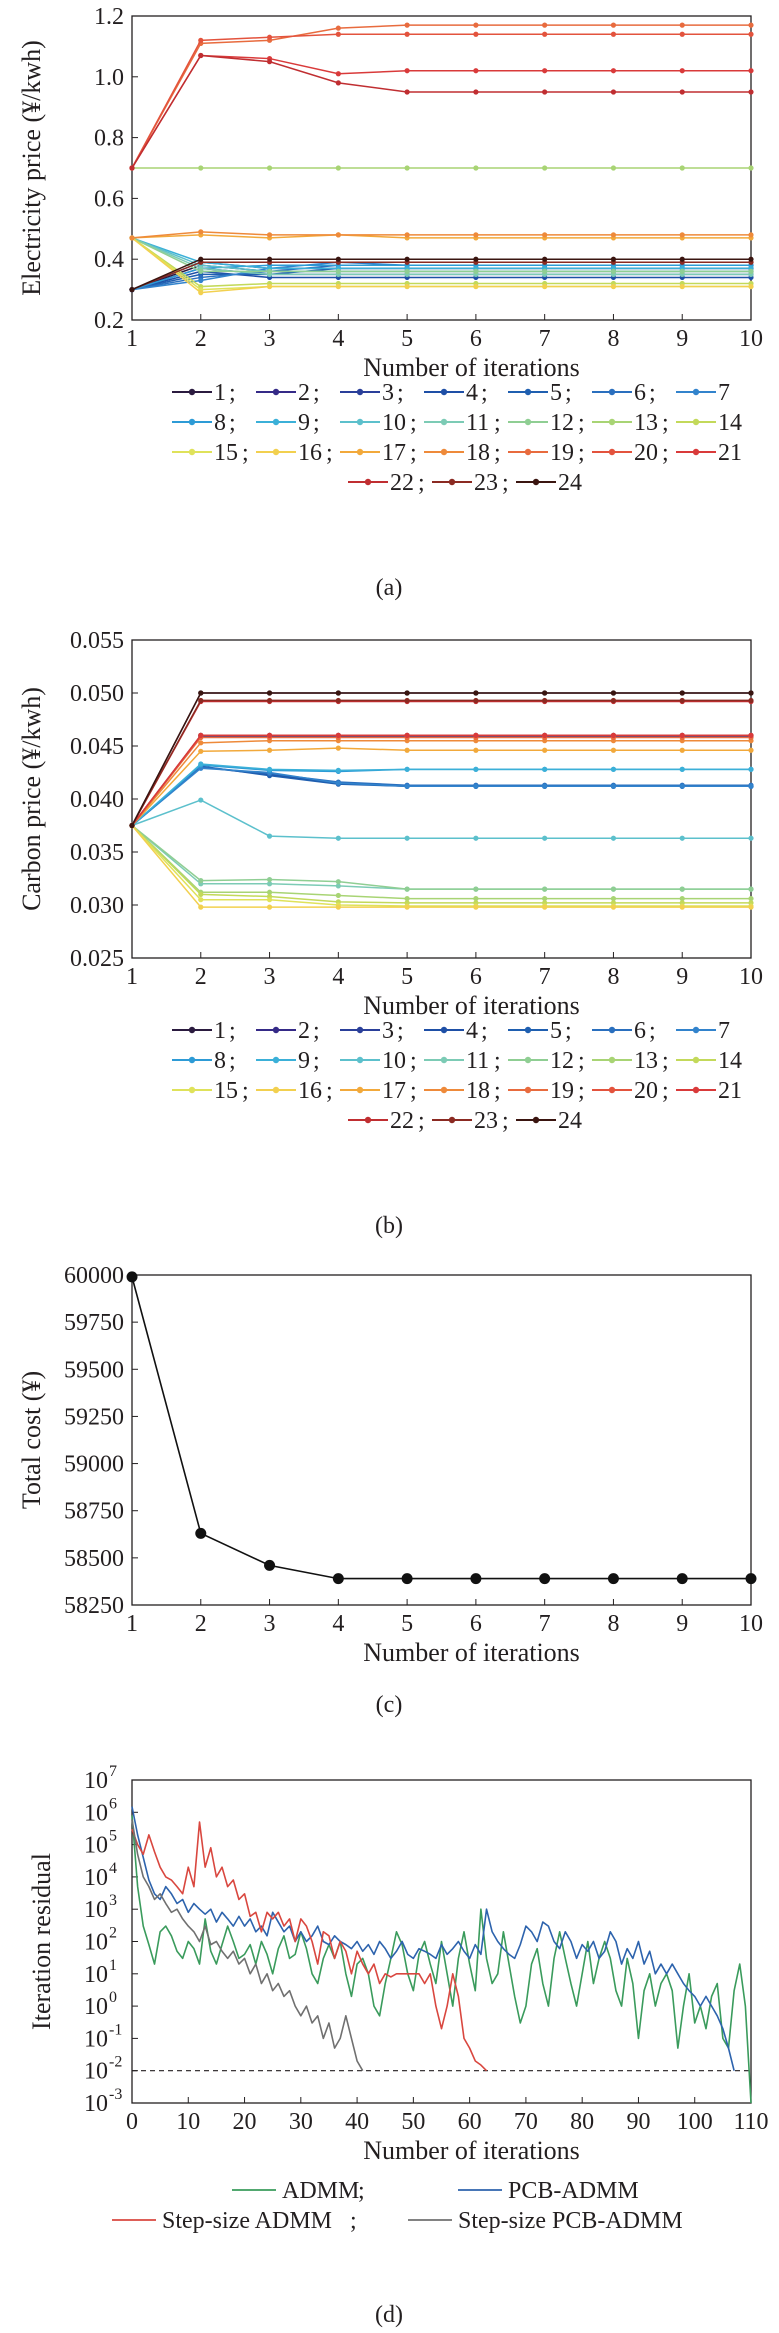 Image resolution: width=779 pixels, height=2333 pixels. Describe the element at coordinates (210, 453) in the screenshot. I see `legend-entry-15: 15;` at that location.